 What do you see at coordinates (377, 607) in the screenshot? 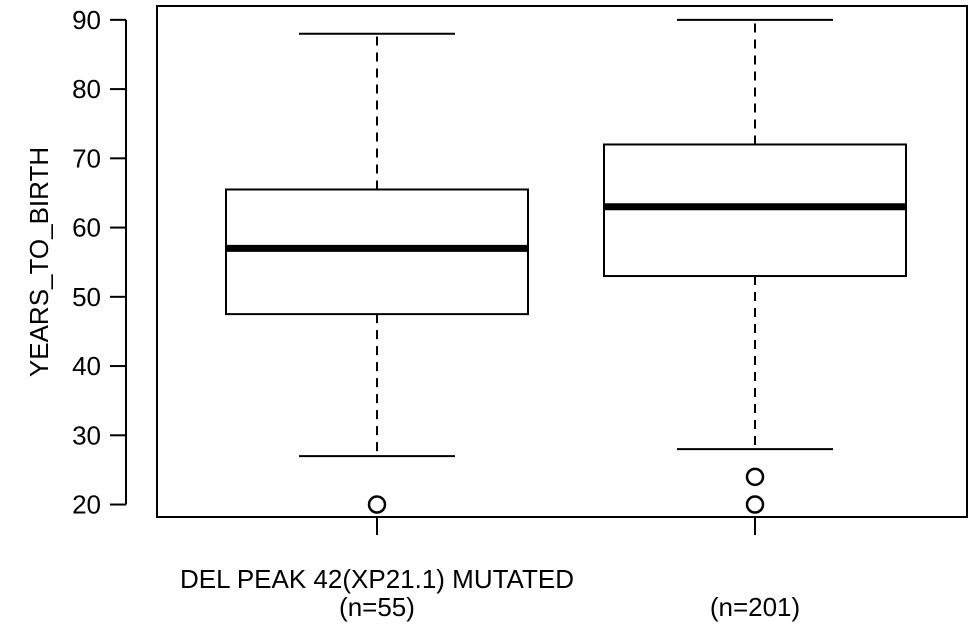
I see `x-tick-label: (n=55)` at bounding box center [377, 607].